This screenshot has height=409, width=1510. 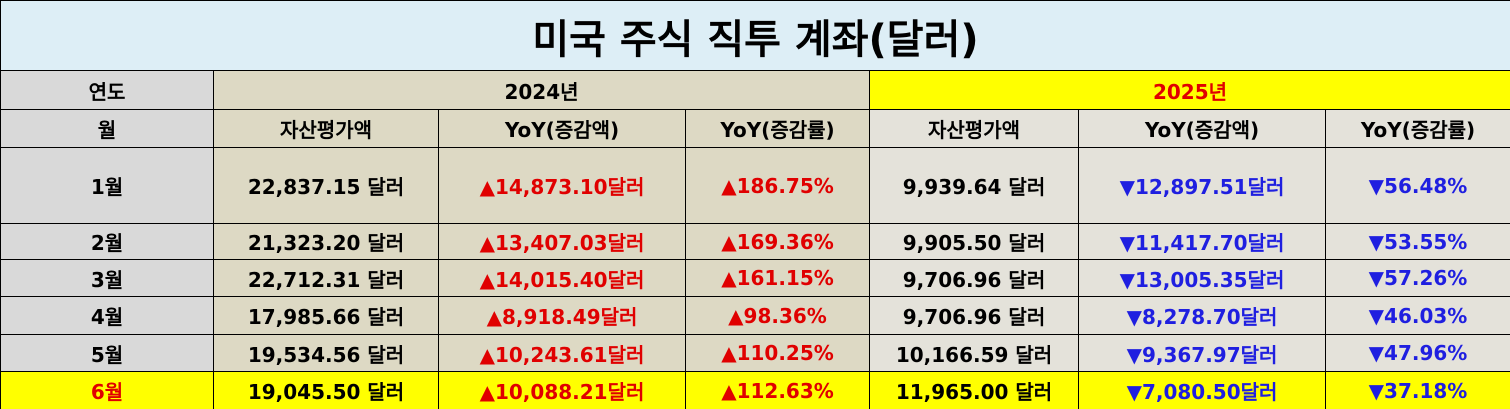 What do you see at coordinates (974, 241) in the screenshot?
I see `value-cell: 9,905.50 달러` at bounding box center [974, 241].